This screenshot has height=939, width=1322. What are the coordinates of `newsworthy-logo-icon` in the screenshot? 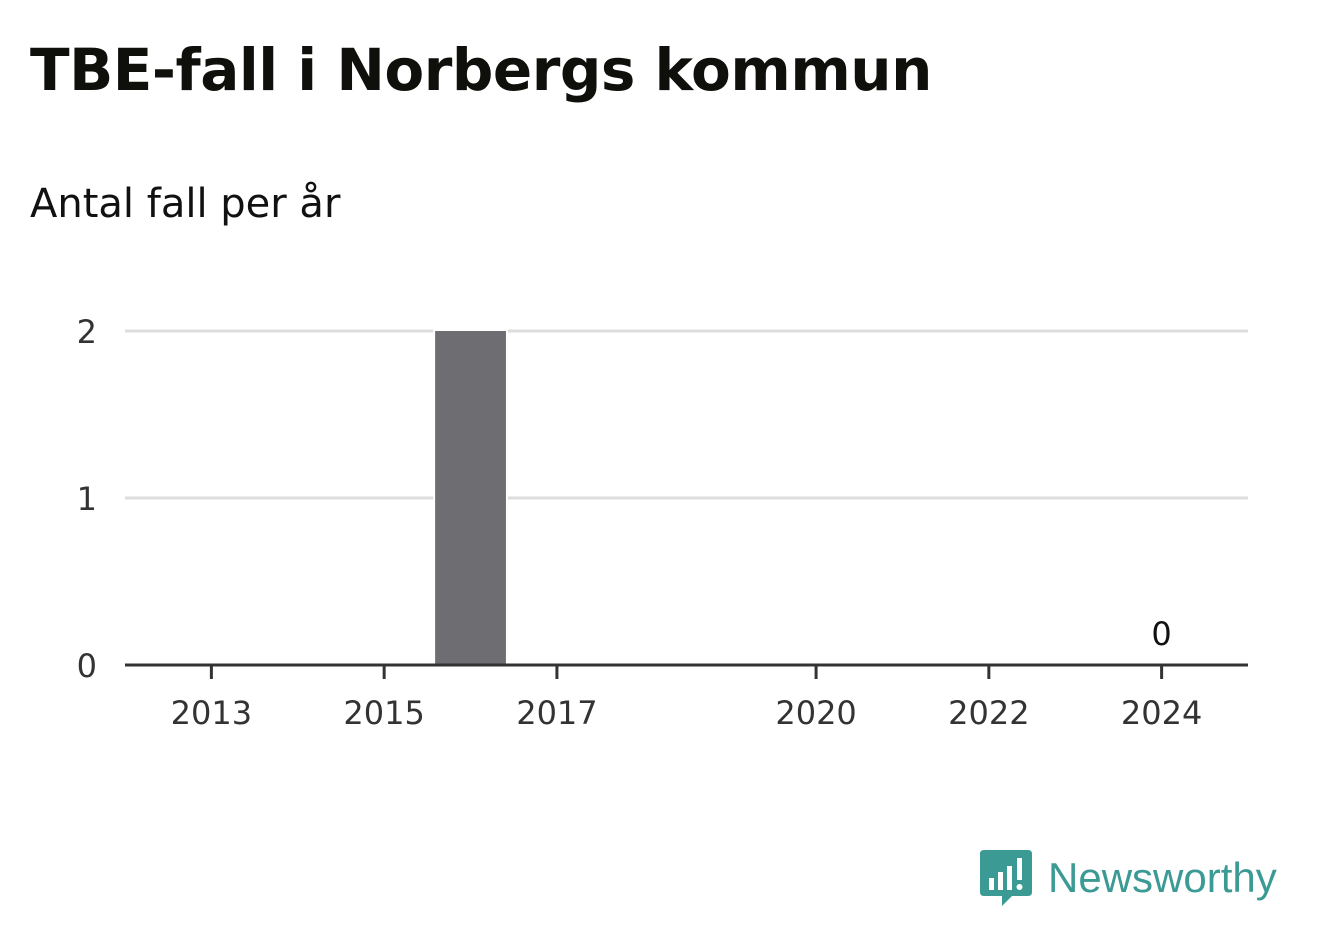 It's located at (1006, 878).